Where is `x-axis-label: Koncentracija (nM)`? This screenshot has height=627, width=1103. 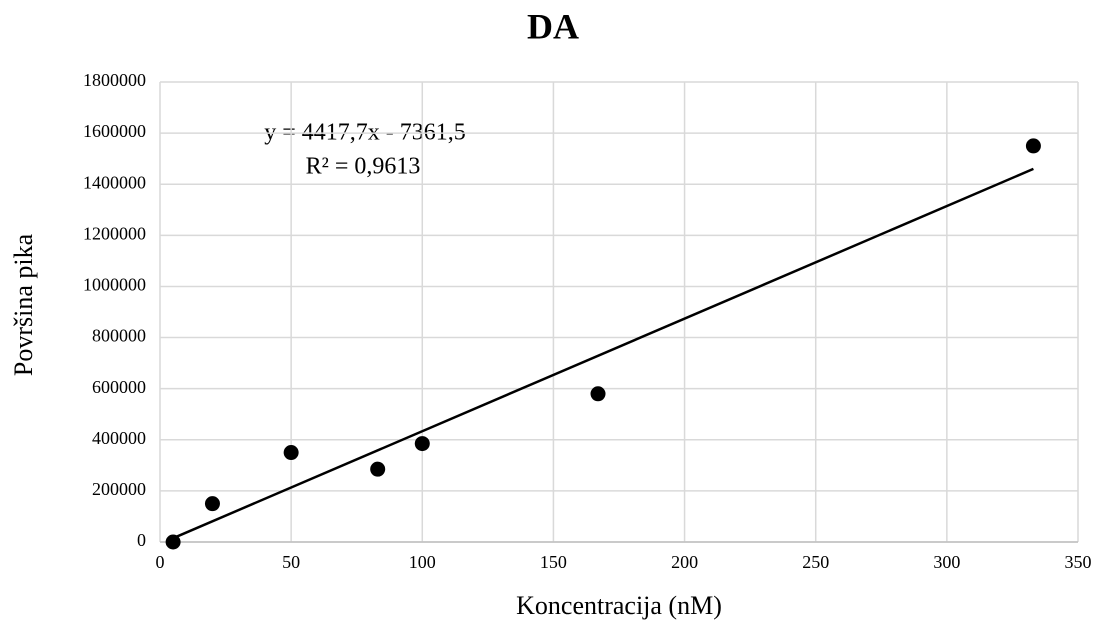
x-axis-label: Koncentracija (nM) is located at coordinates (619, 605).